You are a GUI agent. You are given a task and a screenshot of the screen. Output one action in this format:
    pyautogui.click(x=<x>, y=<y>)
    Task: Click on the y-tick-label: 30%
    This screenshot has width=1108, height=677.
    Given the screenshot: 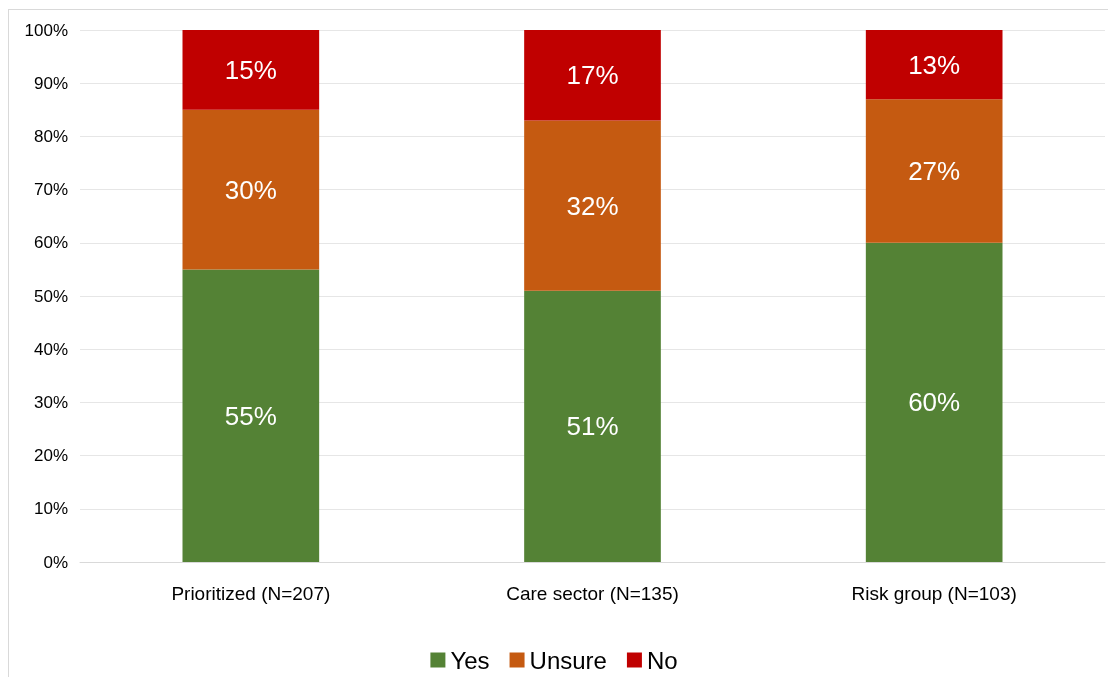 What is the action you would take?
    pyautogui.click(x=50, y=402)
    